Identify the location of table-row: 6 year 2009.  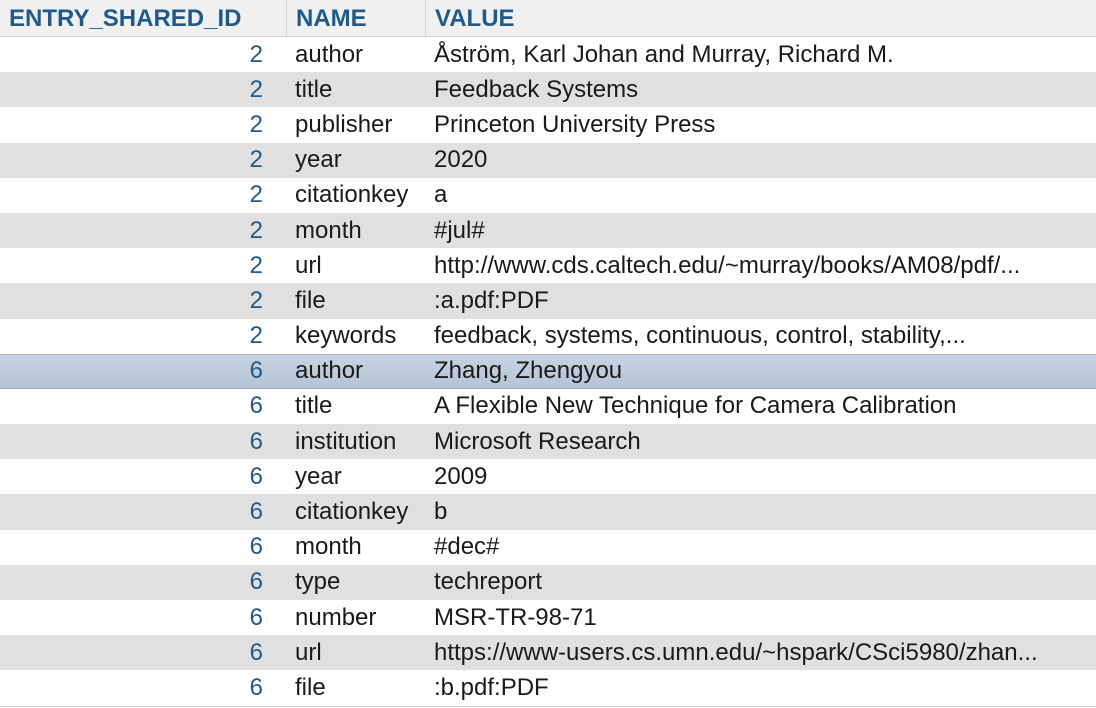
(548, 477).